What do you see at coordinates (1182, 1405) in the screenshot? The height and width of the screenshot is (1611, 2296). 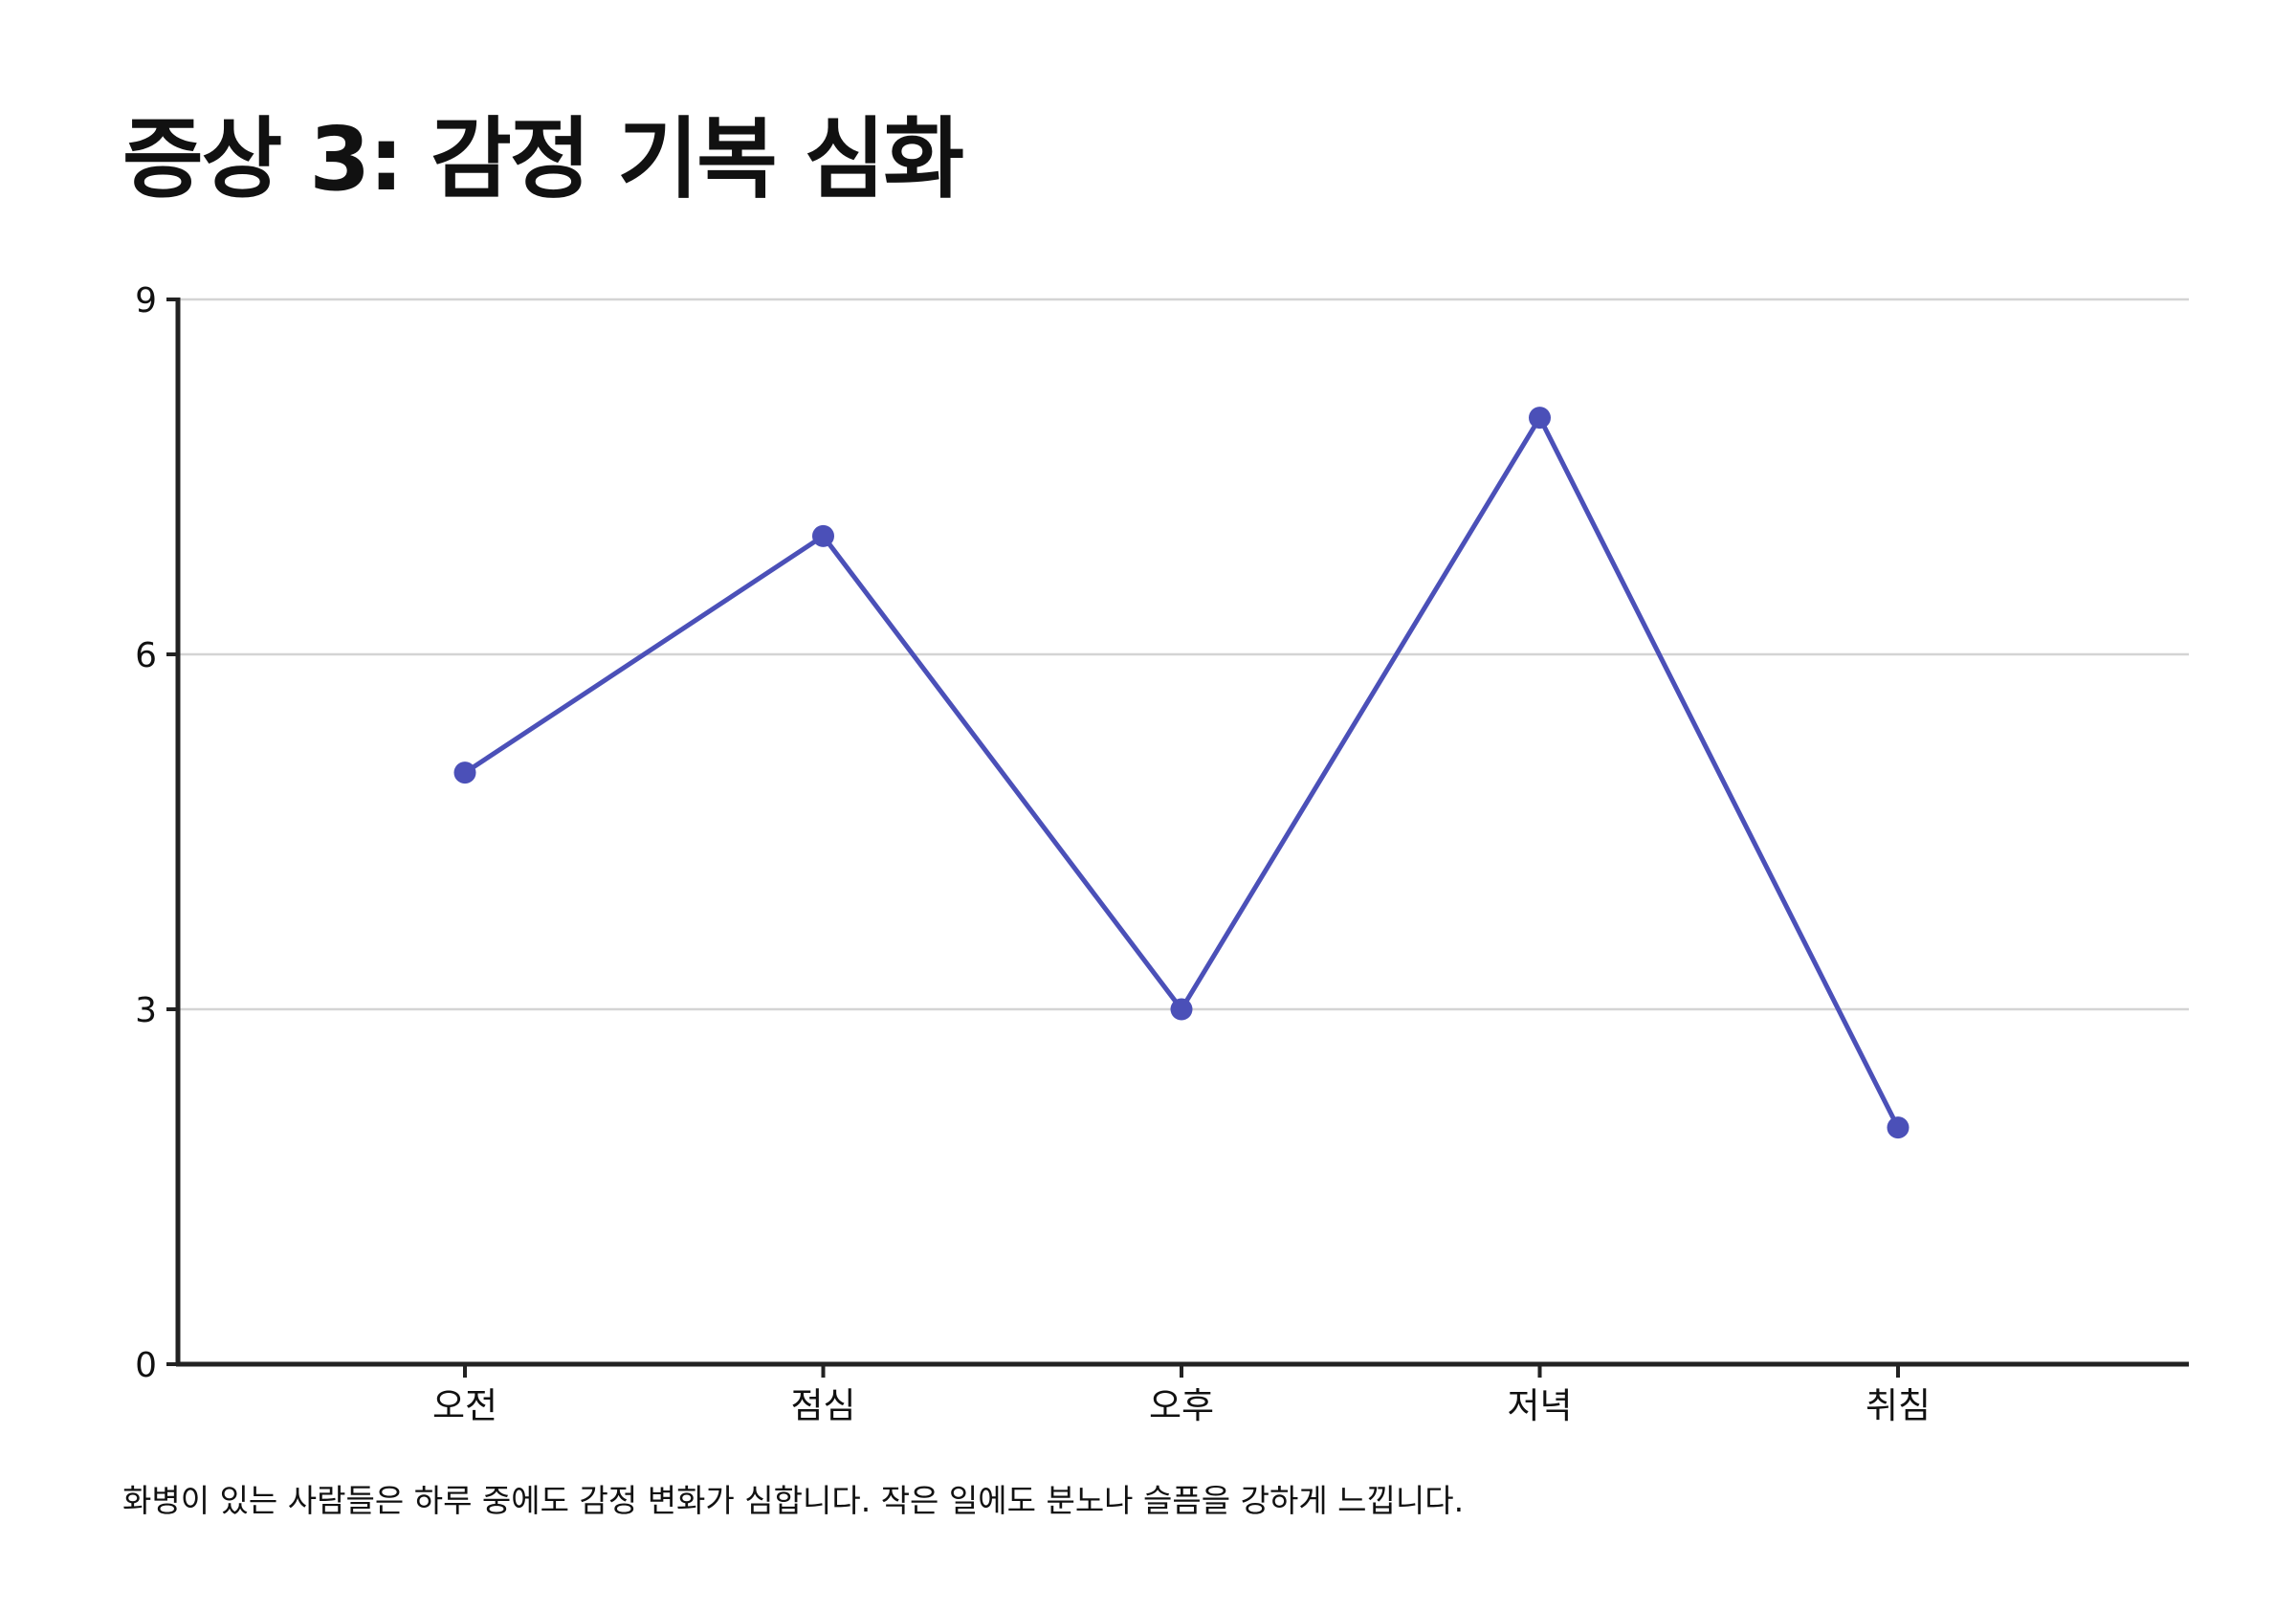 I see `x-tick-label: 오후` at bounding box center [1182, 1405].